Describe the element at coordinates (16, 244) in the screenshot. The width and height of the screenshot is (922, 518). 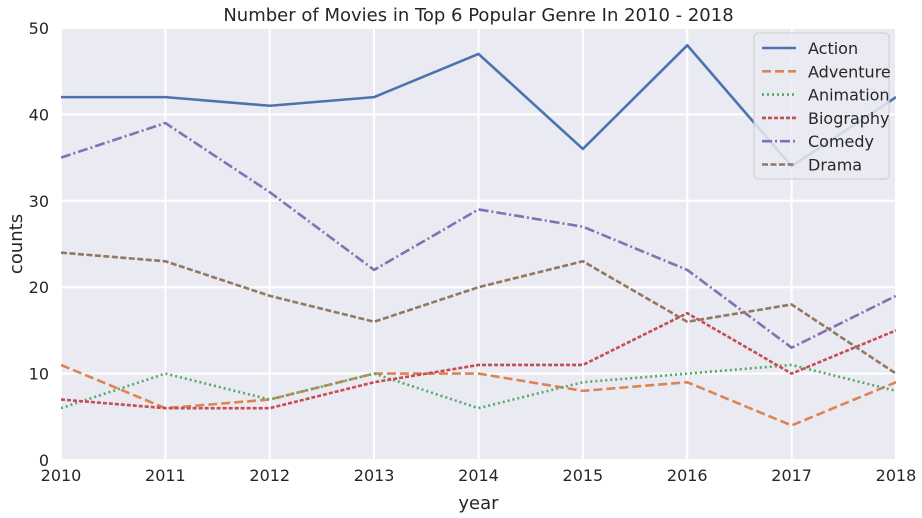
I see `y-axis-title: counts` at that location.